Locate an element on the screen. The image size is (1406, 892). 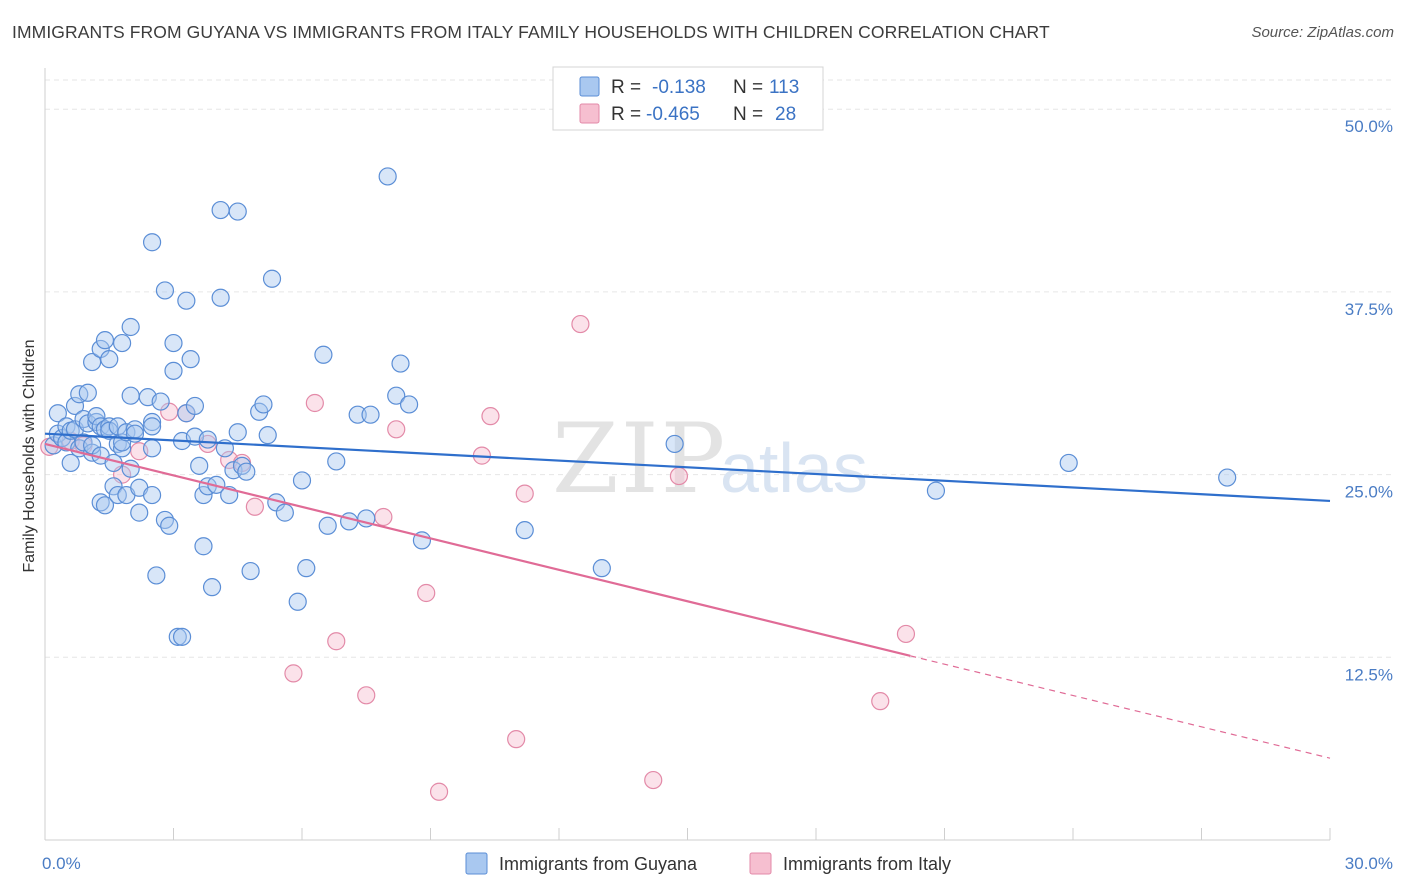
bottom-legend-swatch-guyana is located at coordinates (476, 863).